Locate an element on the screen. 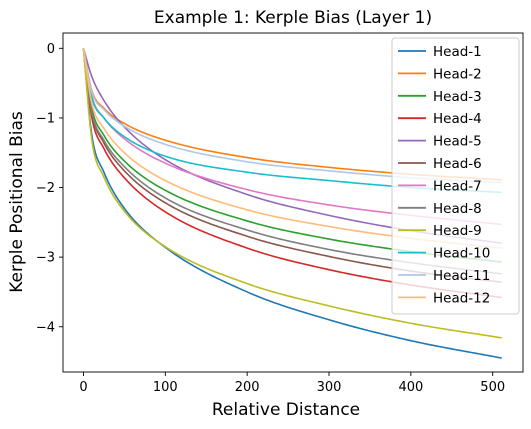 The width and height of the screenshot is (531, 429). legend-label-head-9: Head-9 is located at coordinates (457, 231).